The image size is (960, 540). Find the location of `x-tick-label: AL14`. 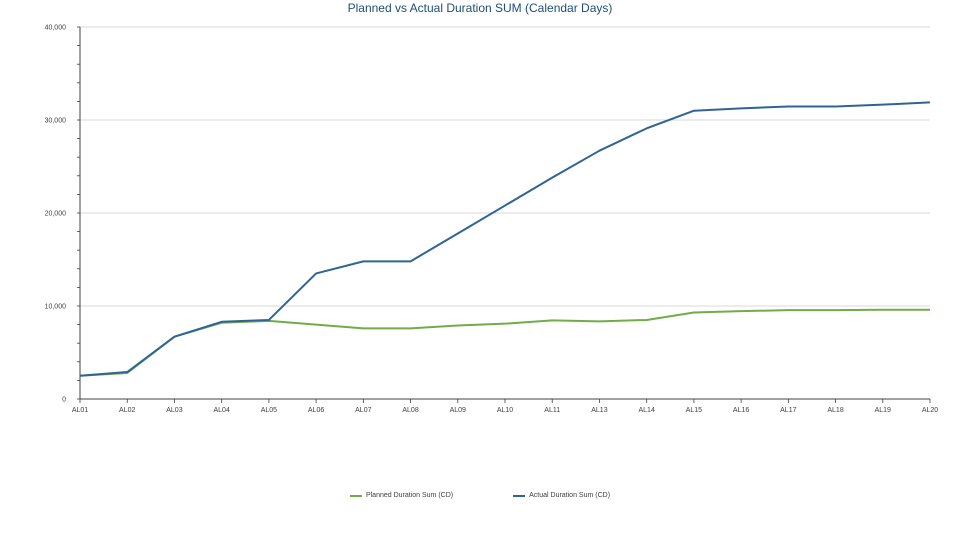

x-tick-label: AL14 is located at coordinates (646, 410).